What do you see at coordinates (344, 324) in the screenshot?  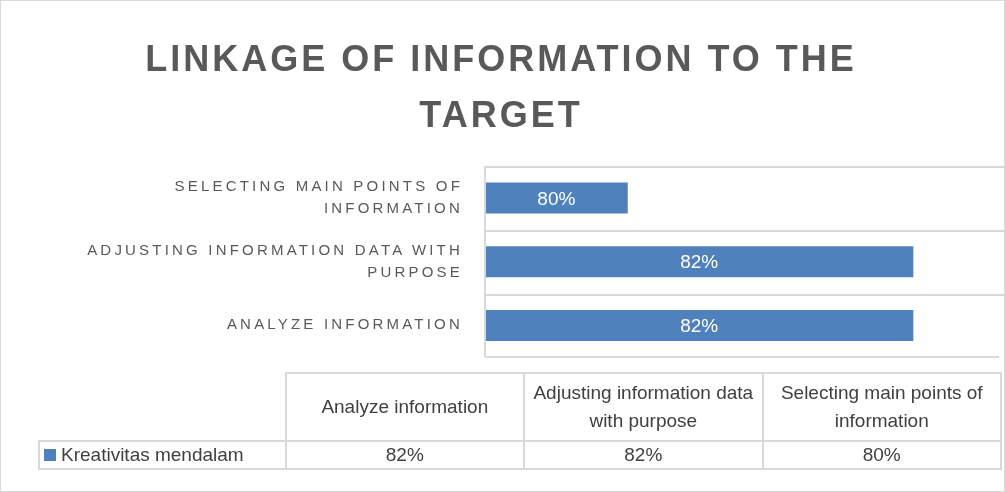 I see `y-tick-label: ANALYZE INFORMATION` at bounding box center [344, 324].